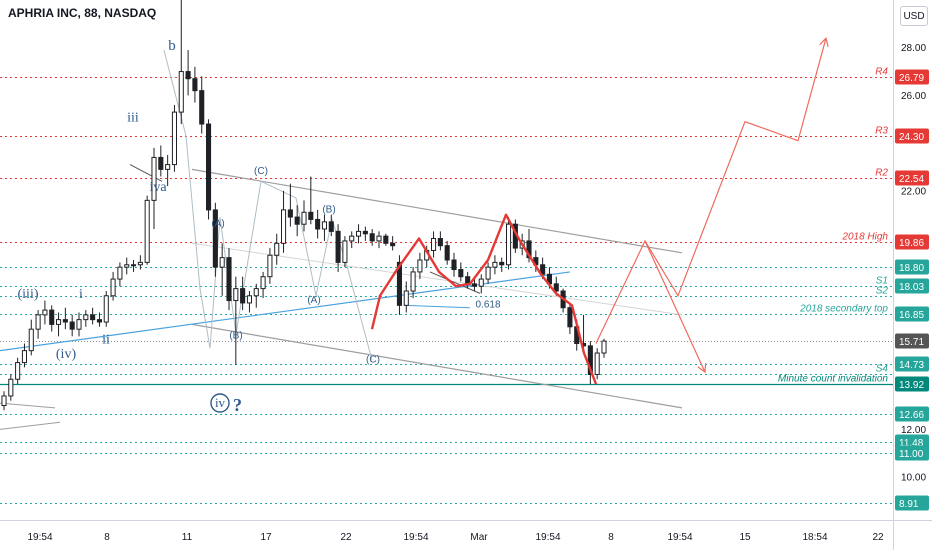  What do you see at coordinates (843, 309) in the screenshot?
I see `level-label-7: 2018 secondary top` at bounding box center [843, 309].